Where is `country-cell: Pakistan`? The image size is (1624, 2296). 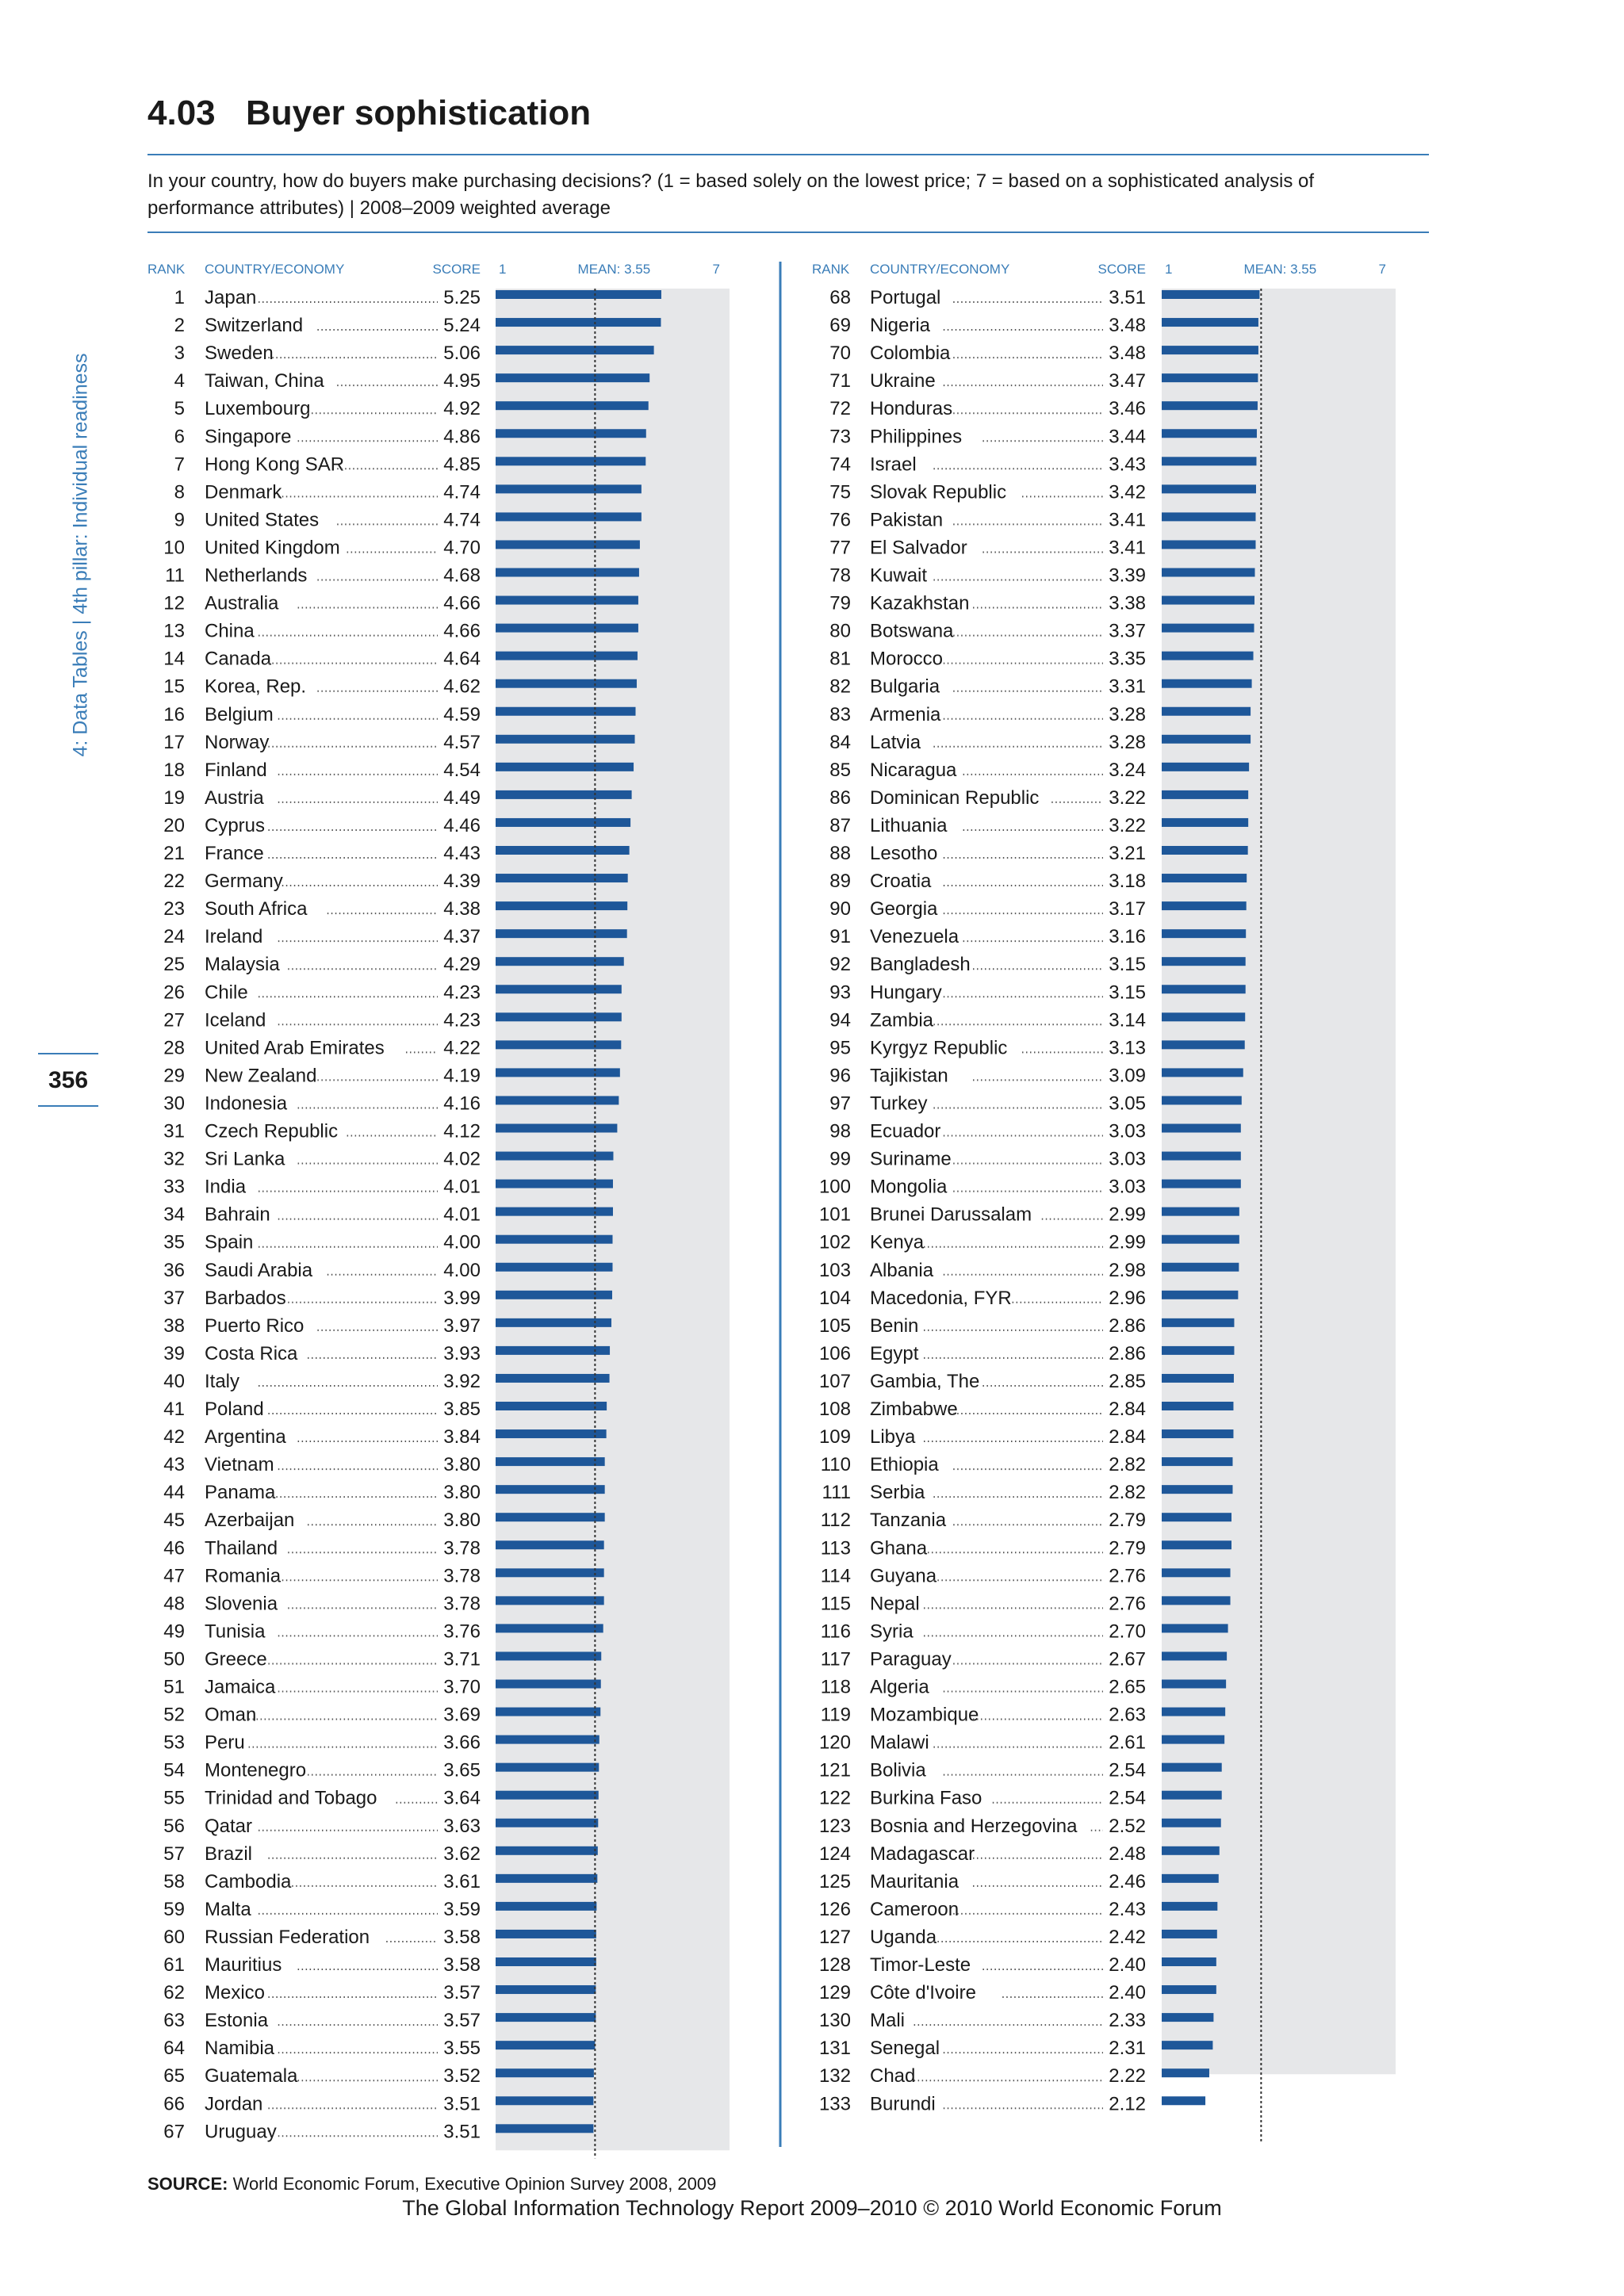 country-cell: Pakistan is located at coordinates (906, 520).